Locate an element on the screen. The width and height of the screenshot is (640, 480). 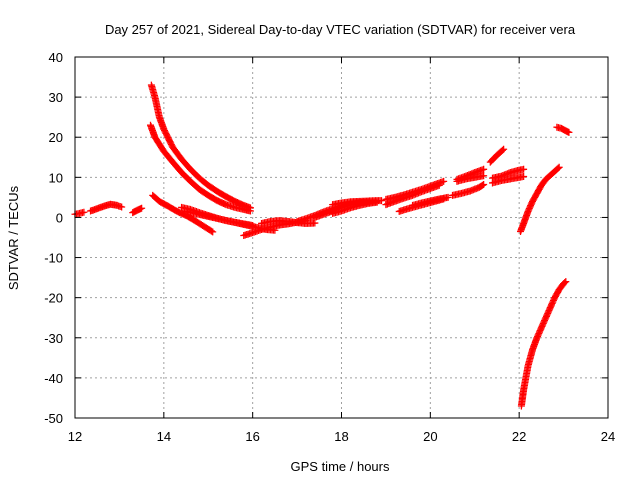
y-tick-label: -10 is located at coordinates (53, 258).